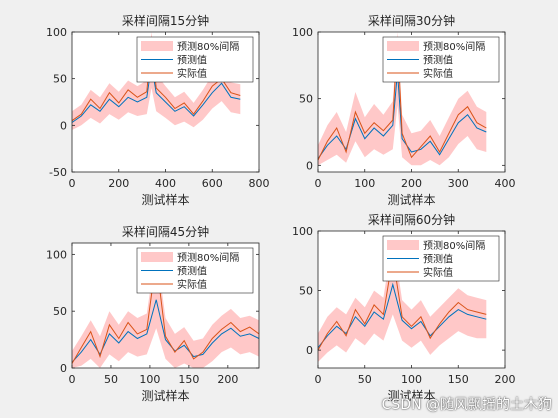  Describe the element at coordinates (165, 231) in the screenshot. I see `chart-title: 采样间隔45分钟` at that location.